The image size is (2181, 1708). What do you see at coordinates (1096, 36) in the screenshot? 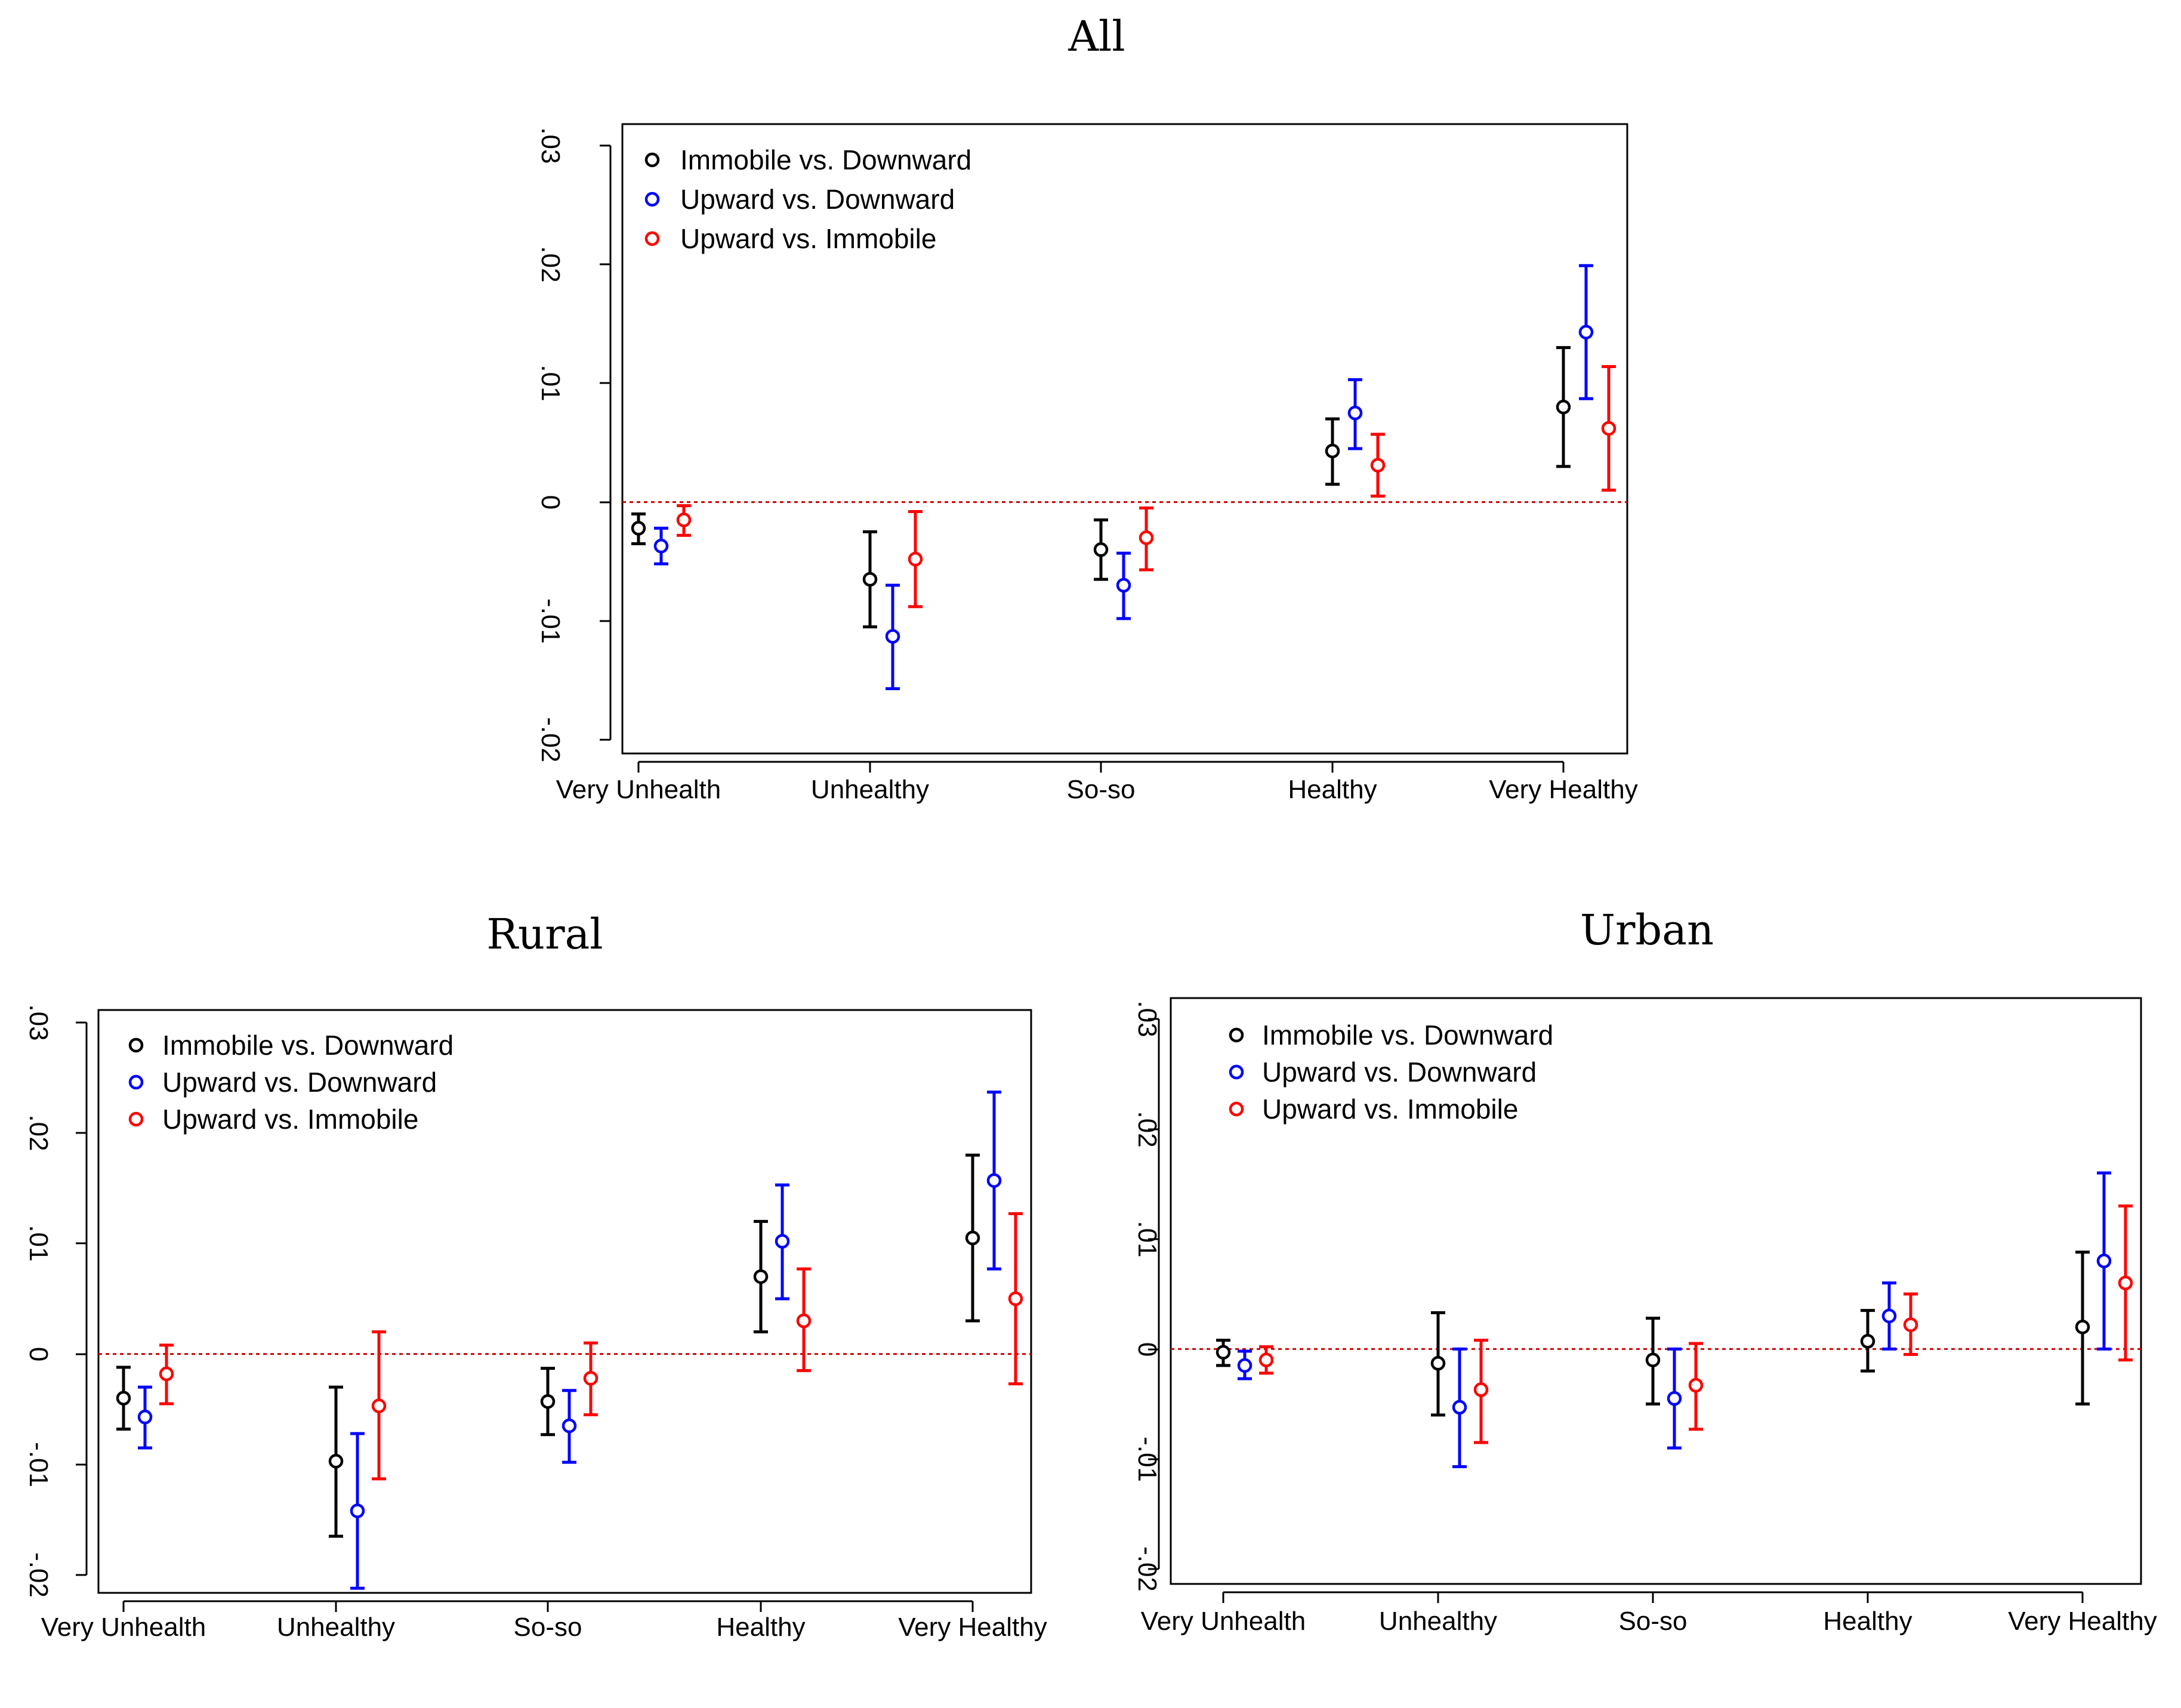
I see `chart-title: All` at bounding box center [1096, 36].